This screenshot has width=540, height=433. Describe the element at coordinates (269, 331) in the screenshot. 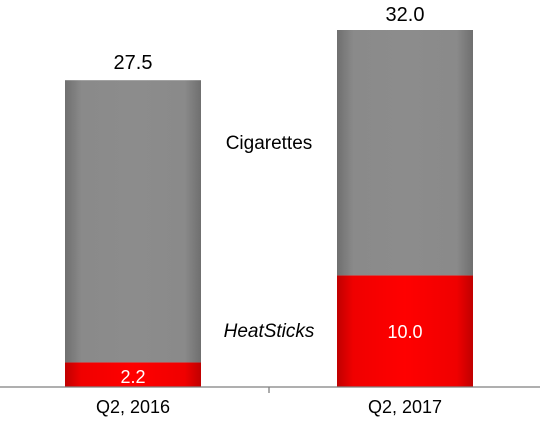

I see `series-label-heatsticks: HeatSticks` at that location.